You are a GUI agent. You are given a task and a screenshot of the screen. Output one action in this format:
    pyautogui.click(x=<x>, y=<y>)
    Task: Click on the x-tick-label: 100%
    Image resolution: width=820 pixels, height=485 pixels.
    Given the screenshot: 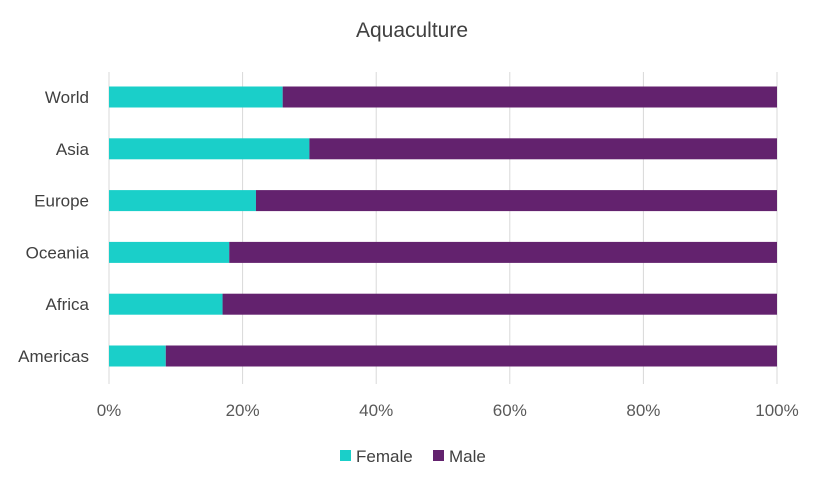 What is the action you would take?
    pyautogui.click(x=776, y=410)
    